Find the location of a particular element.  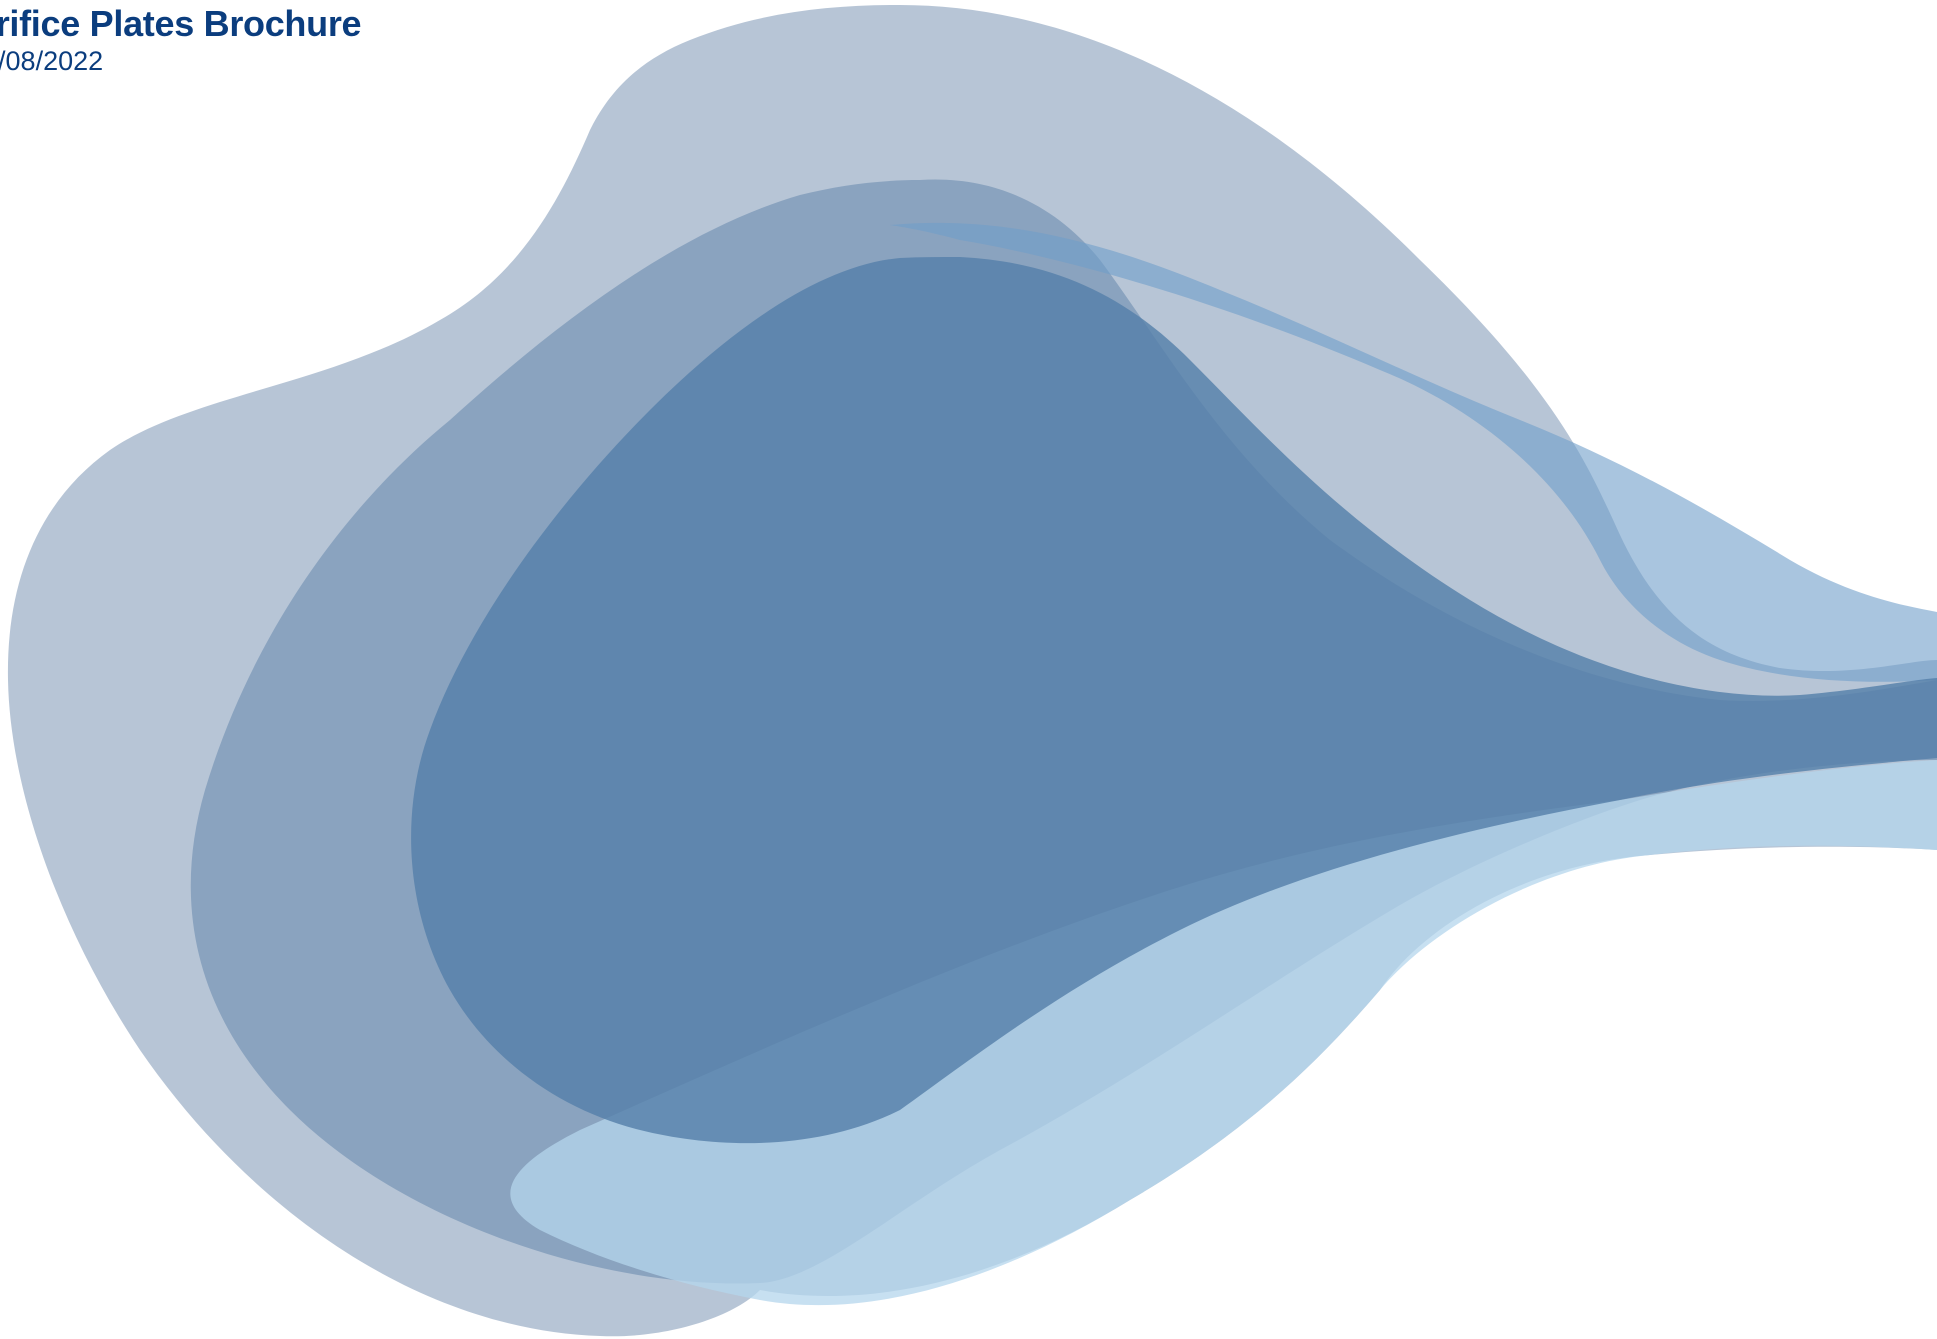

document-header: Orifice Plates Brochure 08/08/2022 is located at coordinates (181, 39).